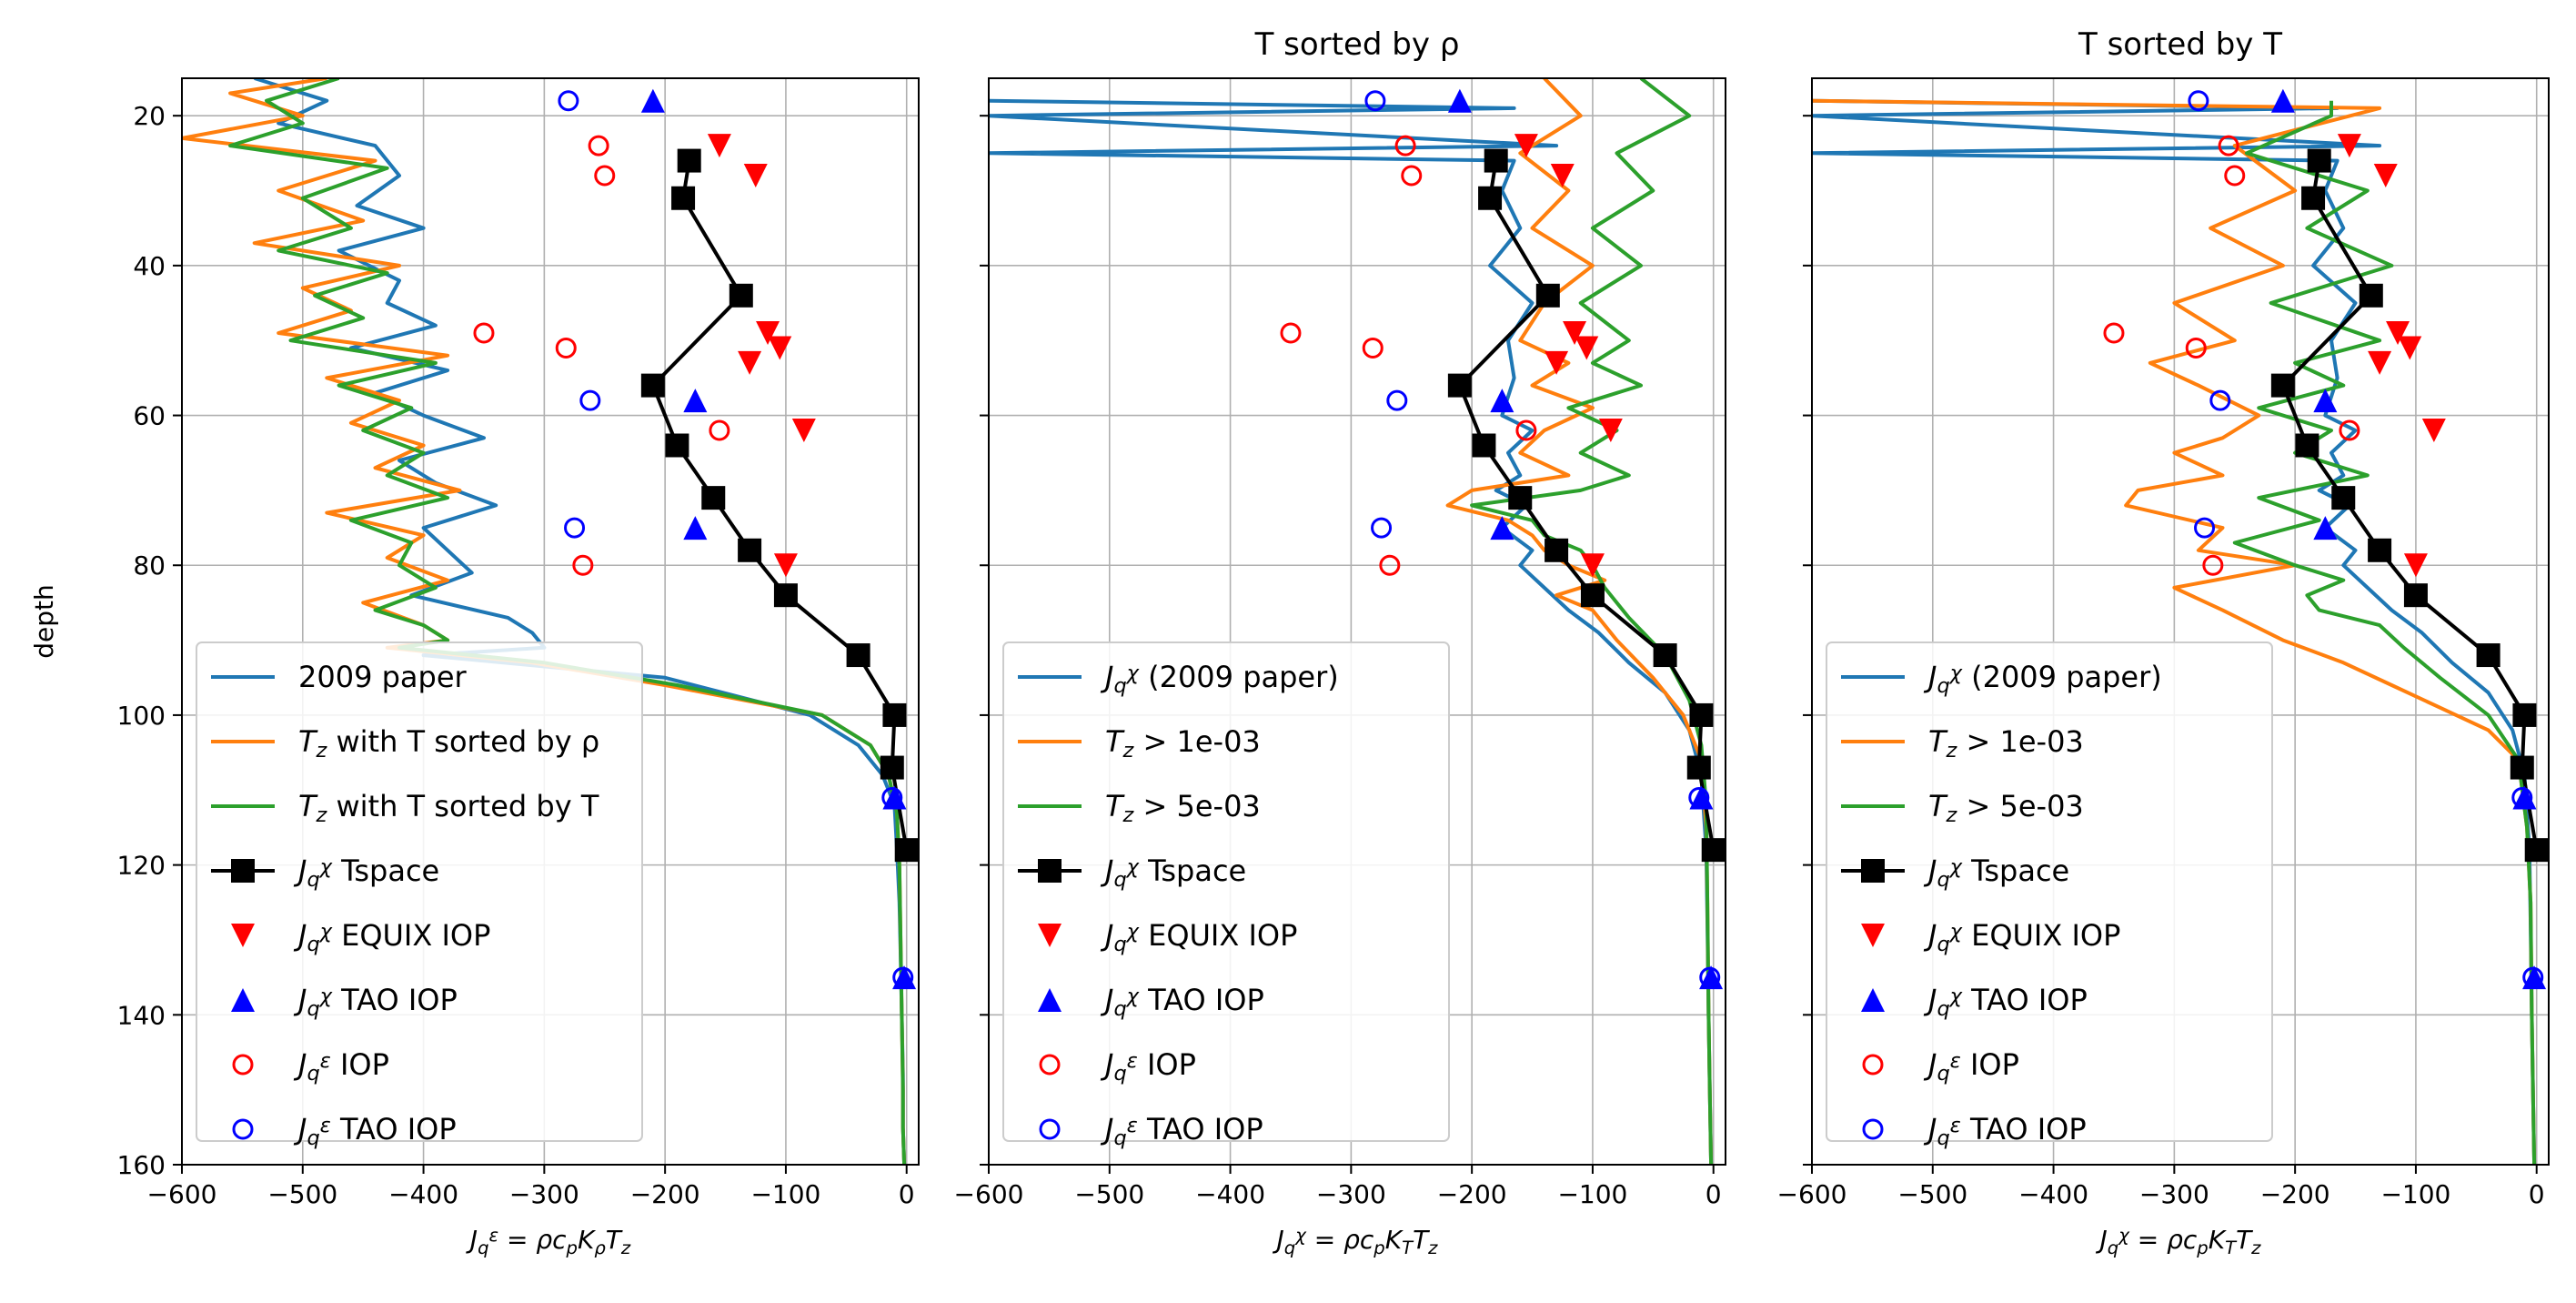 The width and height of the screenshot is (2576, 1303). What do you see at coordinates (2025, 1000) in the screenshot?
I see `text-part: TAO IOP` at bounding box center [2025, 1000].